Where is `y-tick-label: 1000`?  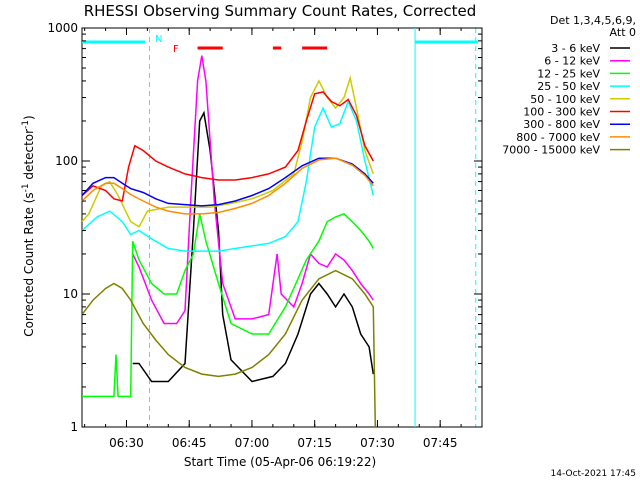 y-tick-label: 1000 is located at coordinates (62, 28).